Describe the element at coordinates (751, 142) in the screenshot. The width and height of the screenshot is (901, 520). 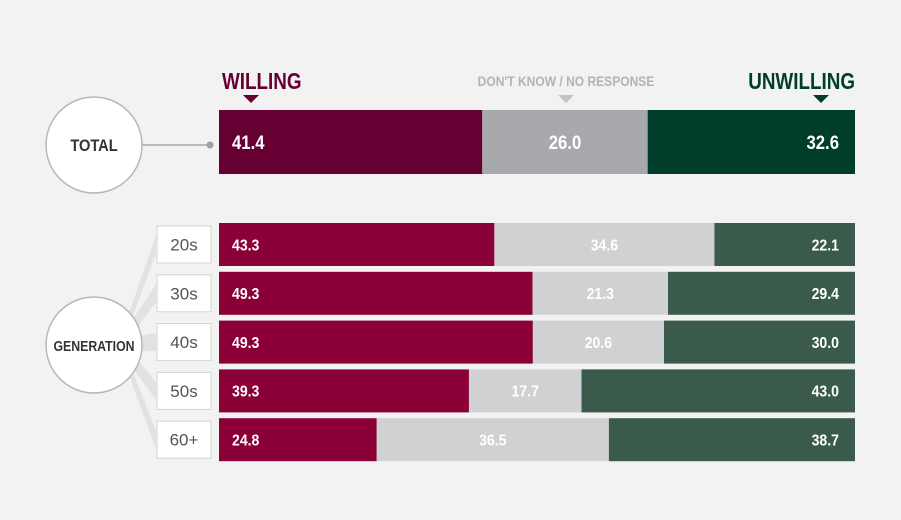
I see `total-segment-unwilling` at that location.